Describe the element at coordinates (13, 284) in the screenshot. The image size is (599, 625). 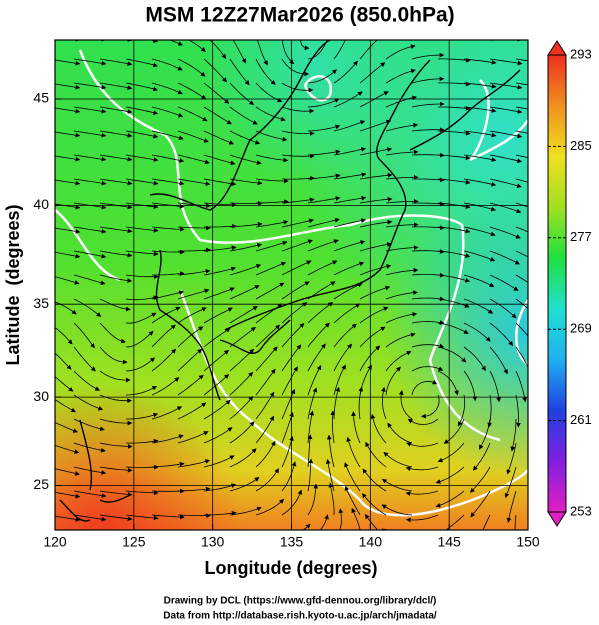
I see `y-axis-label: Latitude (degrees)` at that location.